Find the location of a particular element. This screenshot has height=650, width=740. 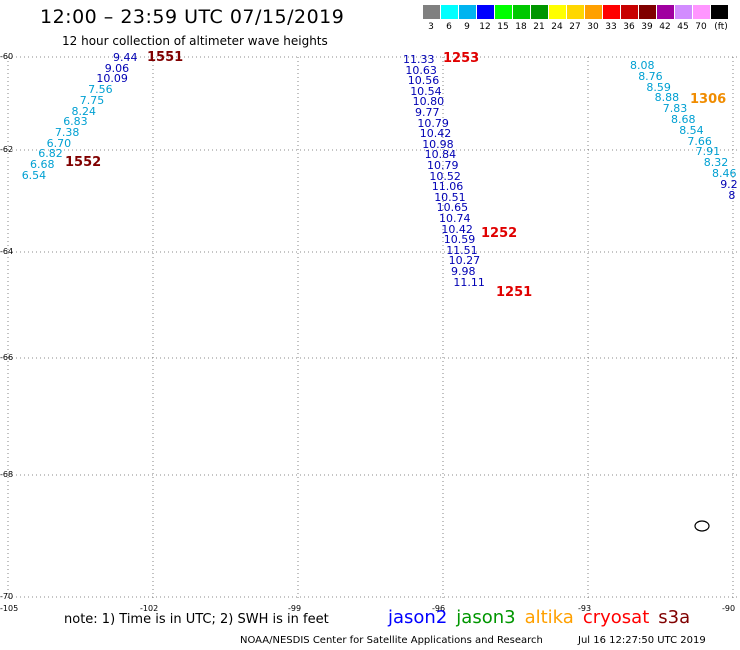

satellite-name: altika is located at coordinates (549, 617).